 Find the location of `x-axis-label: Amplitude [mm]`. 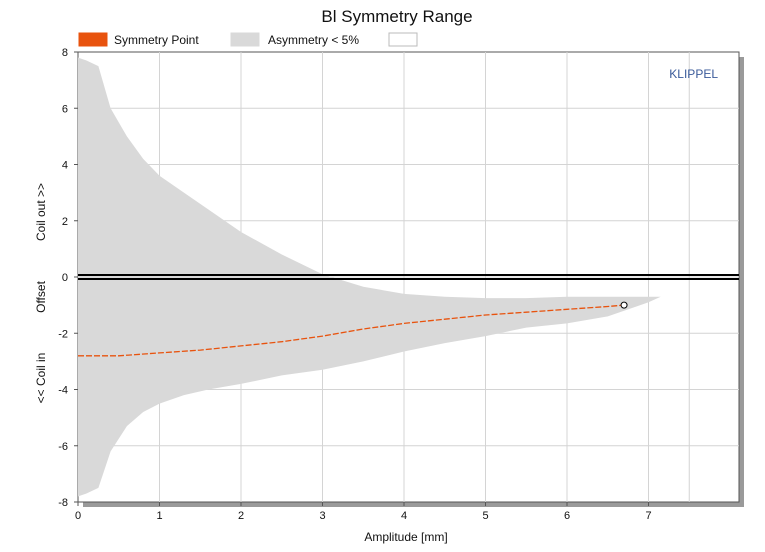

x-axis-label: Amplitude [mm] is located at coordinates (405, 537).